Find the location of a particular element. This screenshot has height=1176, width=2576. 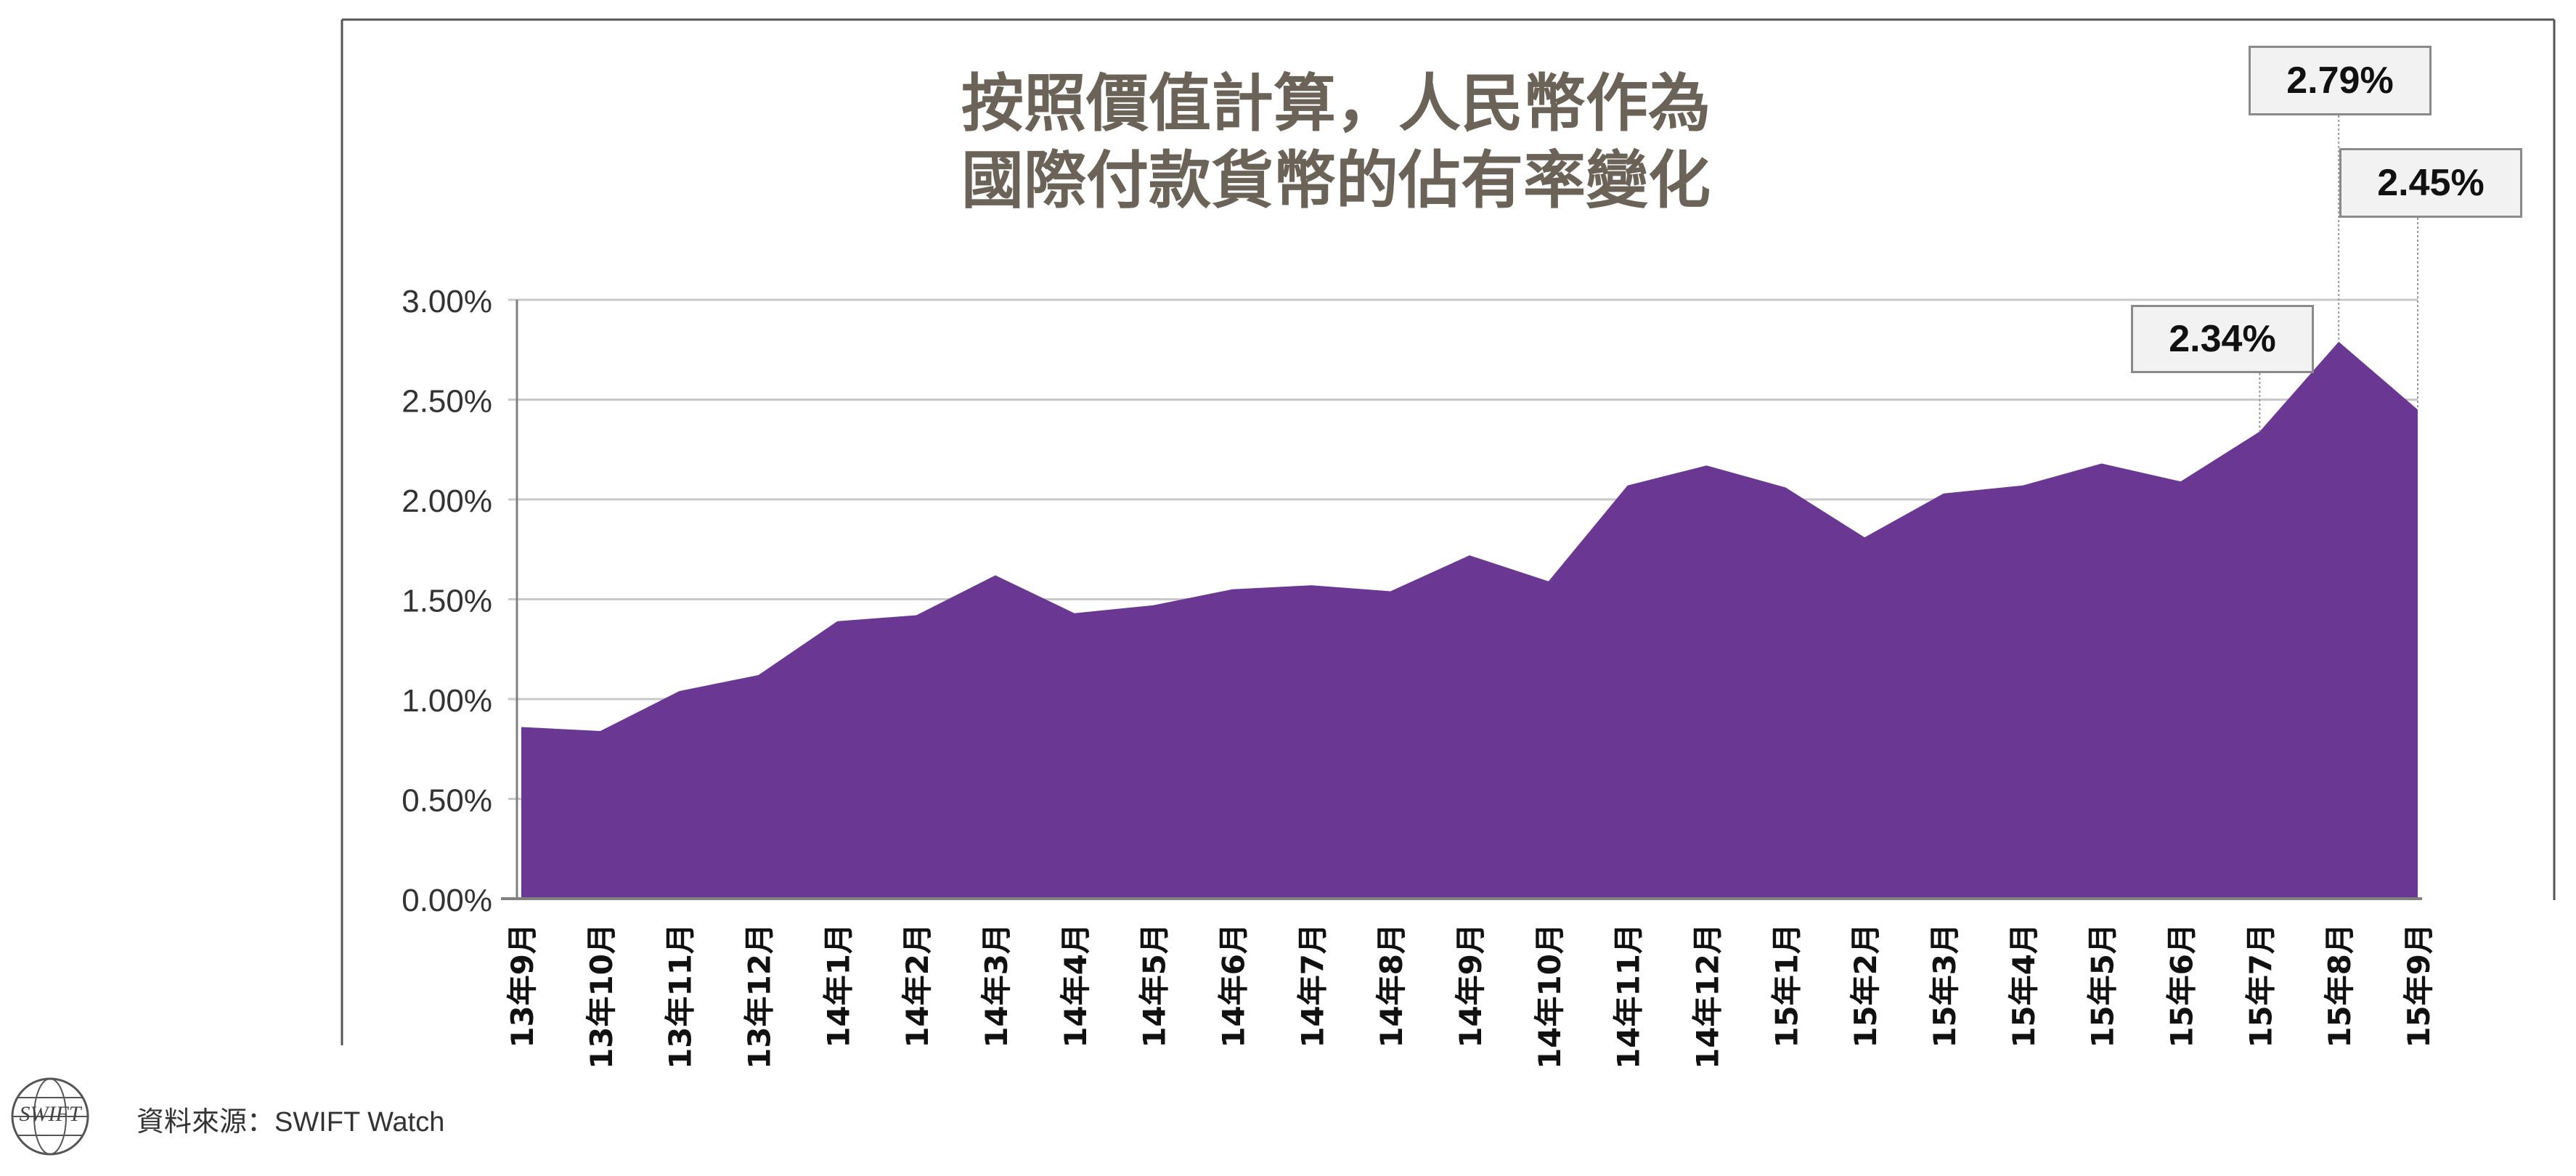

x-tick-label: 14年10月 is located at coordinates (1550, 996).